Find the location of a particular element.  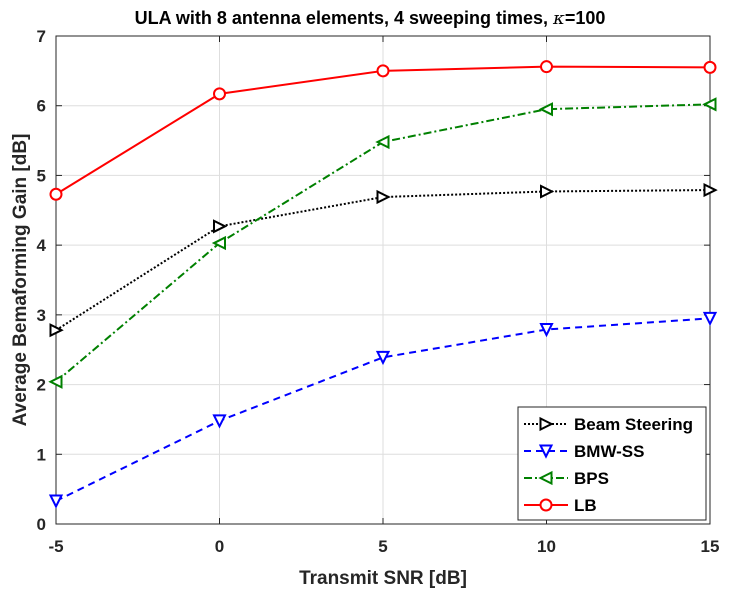

legend-label-lb: LB is located at coordinates (585, 505).